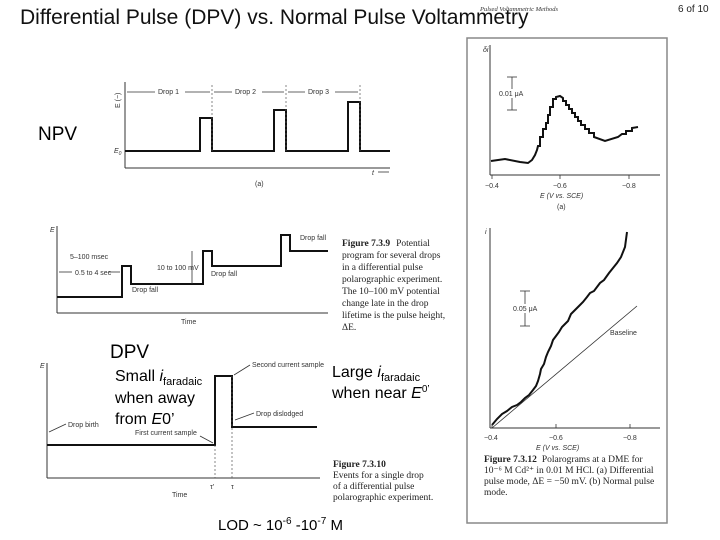 The width and height of the screenshot is (720, 540). I want to click on svg-text: lifetime is the pulse height,, so click(393, 315).